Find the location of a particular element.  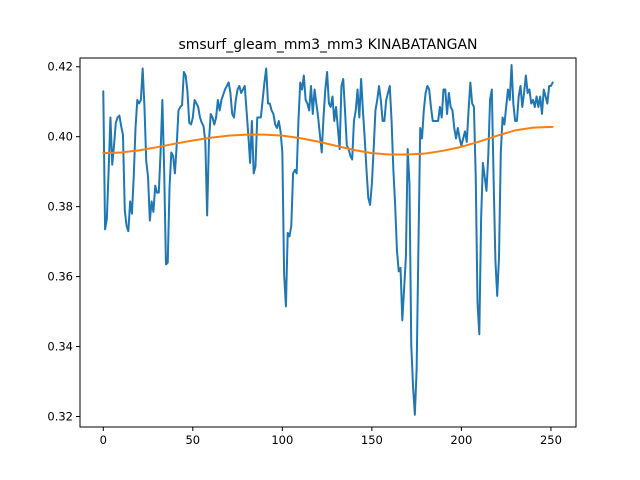

x-tick-label: 50 is located at coordinates (192, 440).